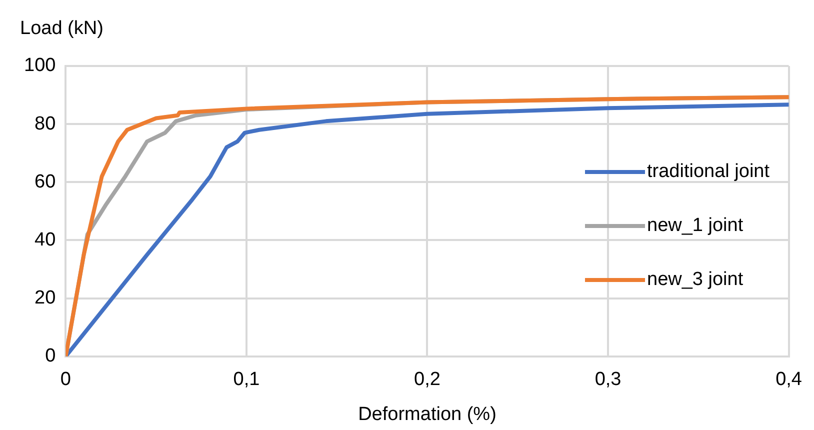 This screenshot has width=814, height=430. What do you see at coordinates (45, 123) in the screenshot?
I see `y-tick-label: 80` at bounding box center [45, 123].